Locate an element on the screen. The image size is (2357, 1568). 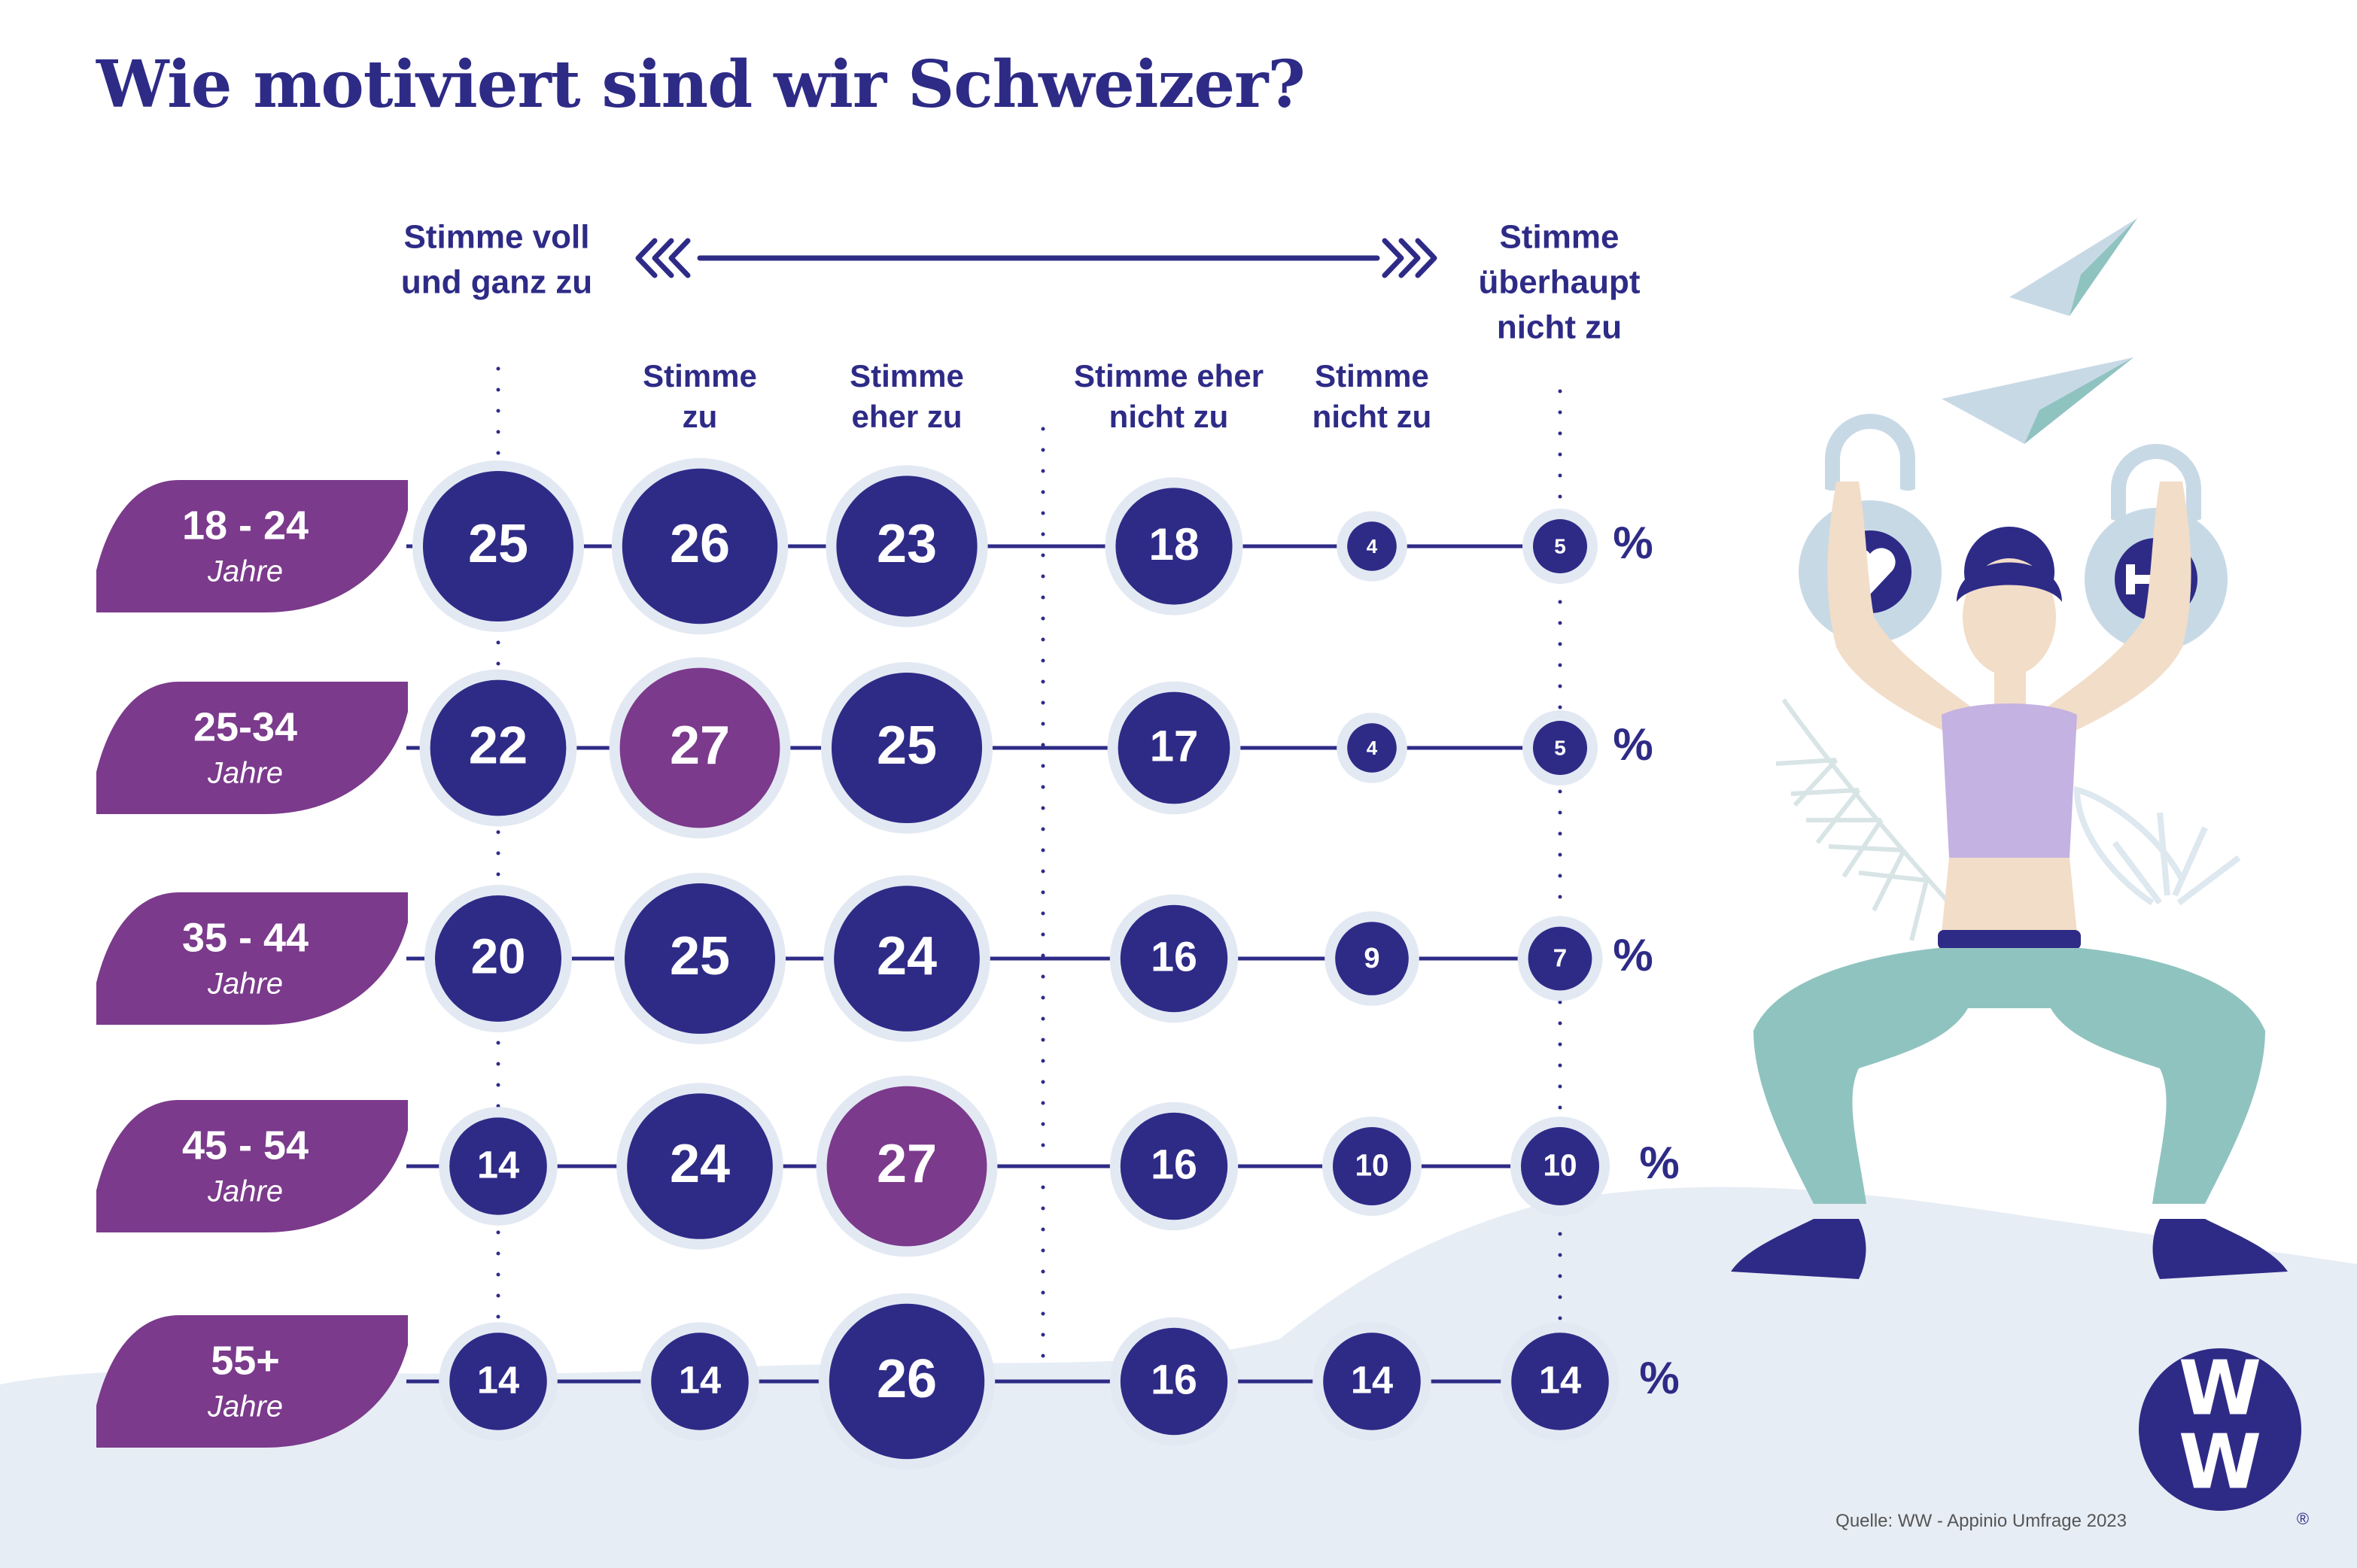
ww-logo-registered: ® is located at coordinates (2303, 1518).